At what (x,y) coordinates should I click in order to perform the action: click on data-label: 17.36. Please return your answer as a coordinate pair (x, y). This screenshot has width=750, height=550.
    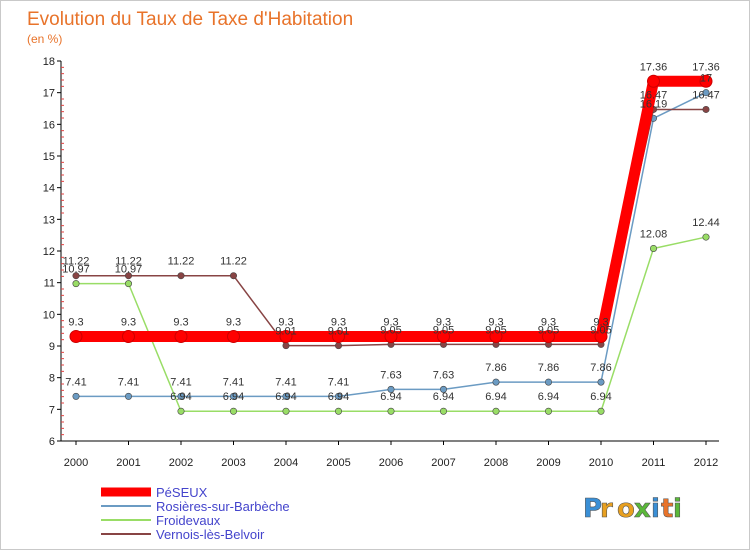
    Looking at the image, I should click on (654, 67).